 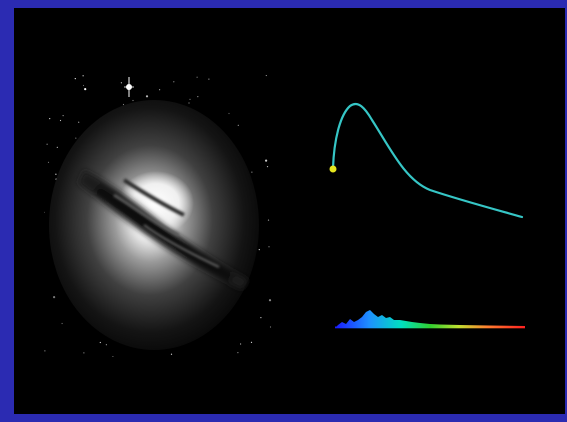 I want to click on spectrum-profile, so click(x=430, y=319).